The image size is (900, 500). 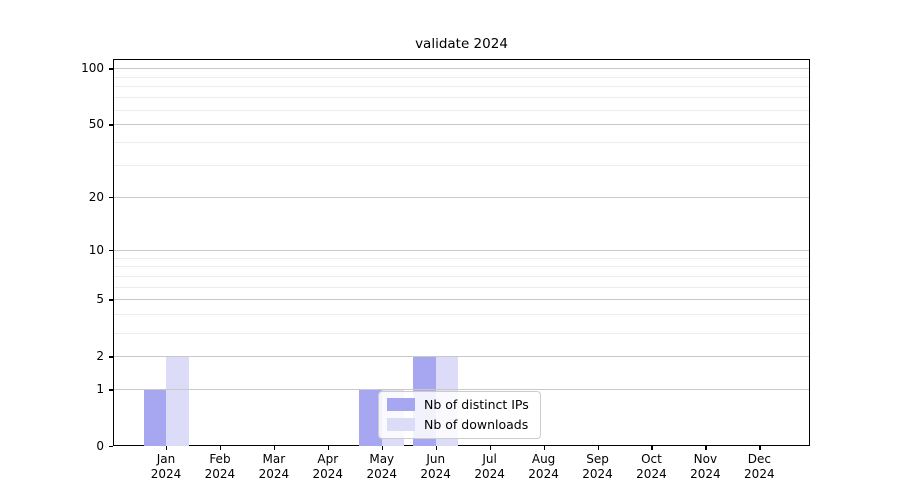 What do you see at coordinates (100, 446) in the screenshot?
I see `y-tick-label: 0` at bounding box center [100, 446].